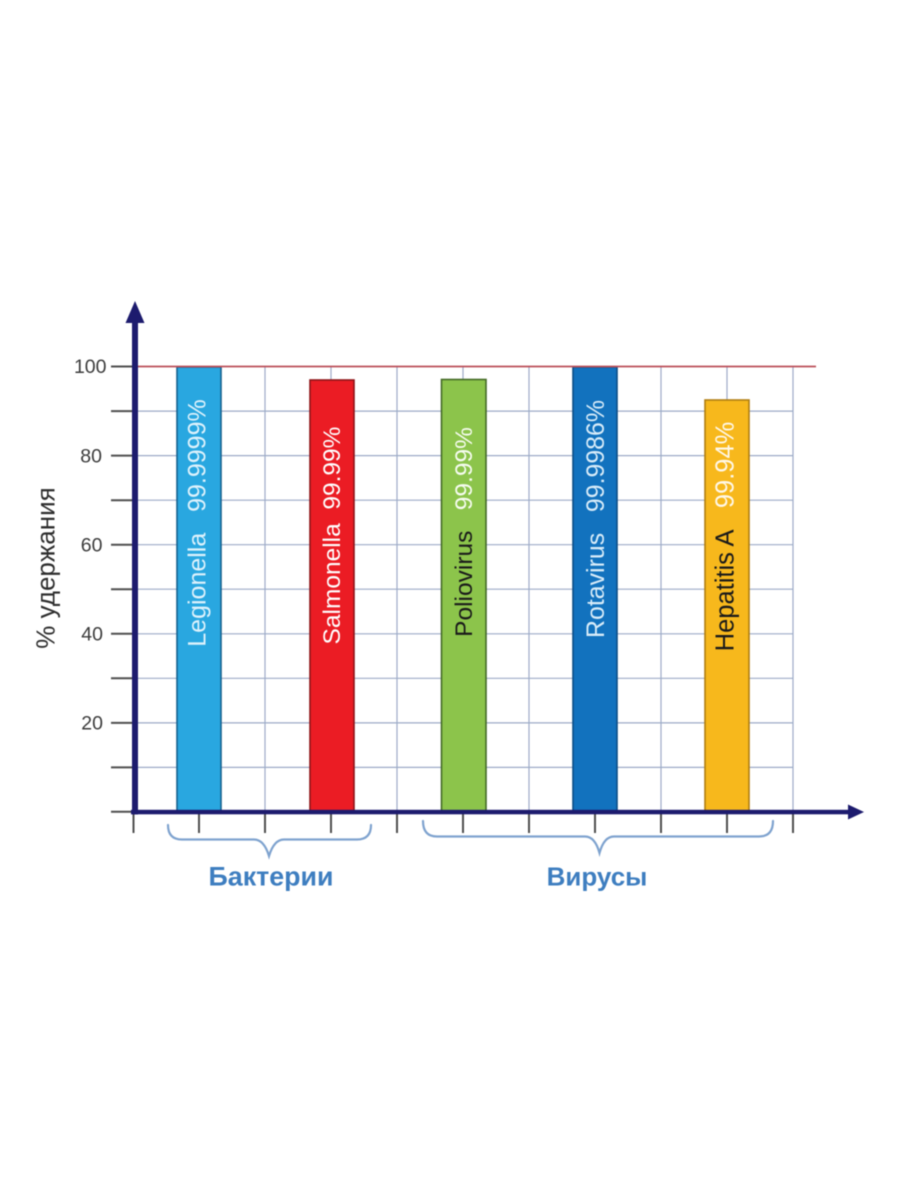 Image resolution: width=900 pixels, height=1200 pixels. I want to click on svg-text: % удержания, so click(46, 567).